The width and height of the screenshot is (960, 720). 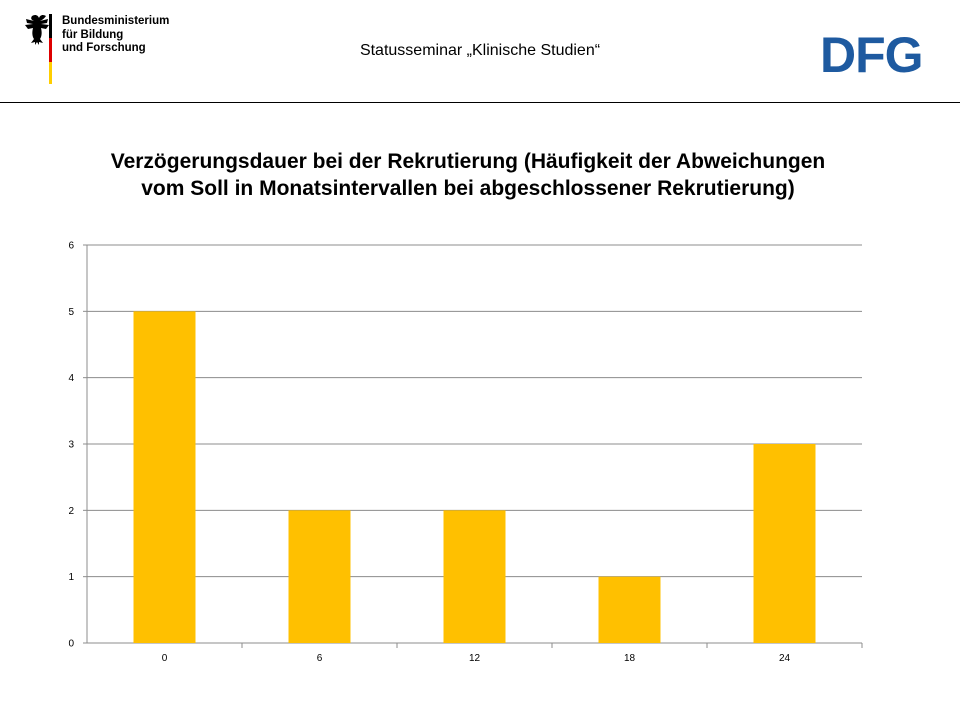 What do you see at coordinates (785, 658) in the screenshot?
I see `x-tick-label: 24` at bounding box center [785, 658].